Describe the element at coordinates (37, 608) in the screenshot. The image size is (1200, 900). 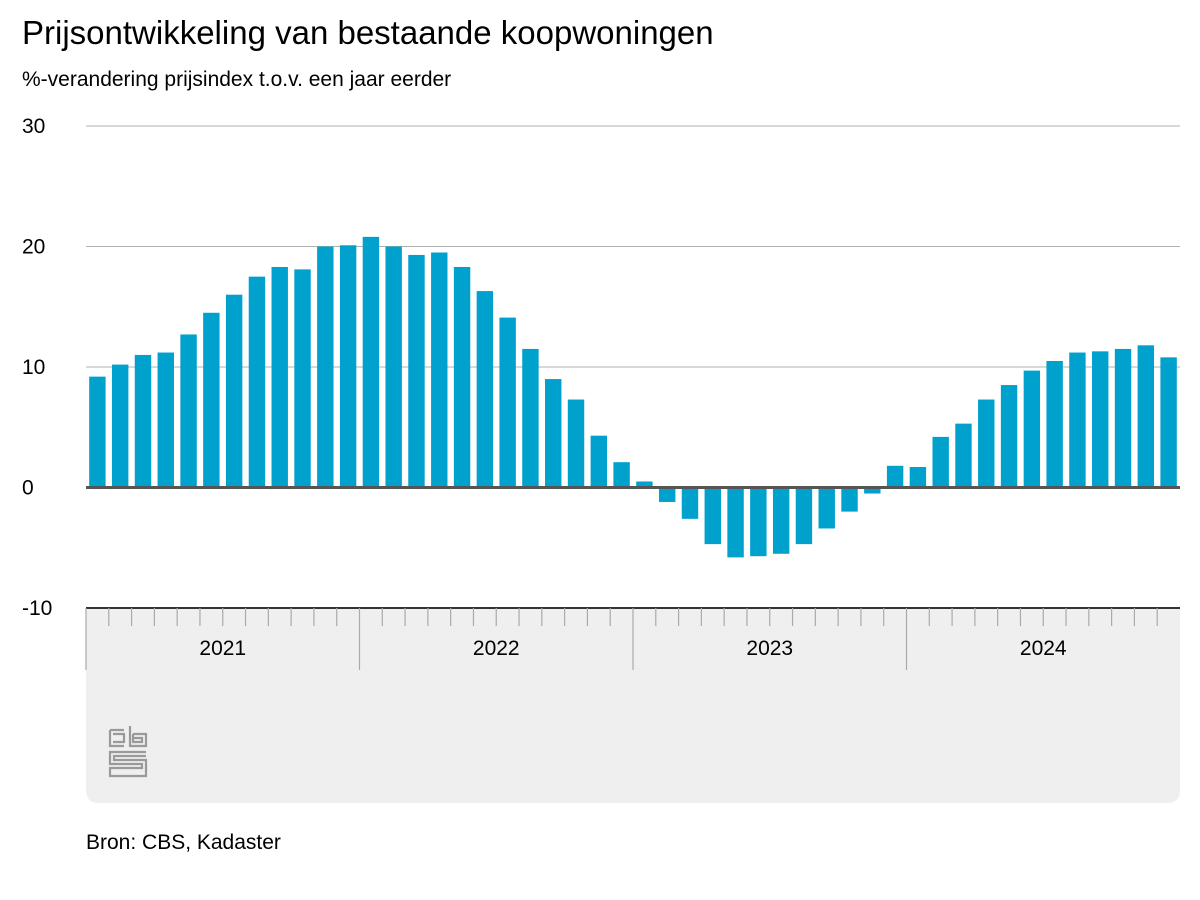
I see `y-tick-label: -10` at that location.